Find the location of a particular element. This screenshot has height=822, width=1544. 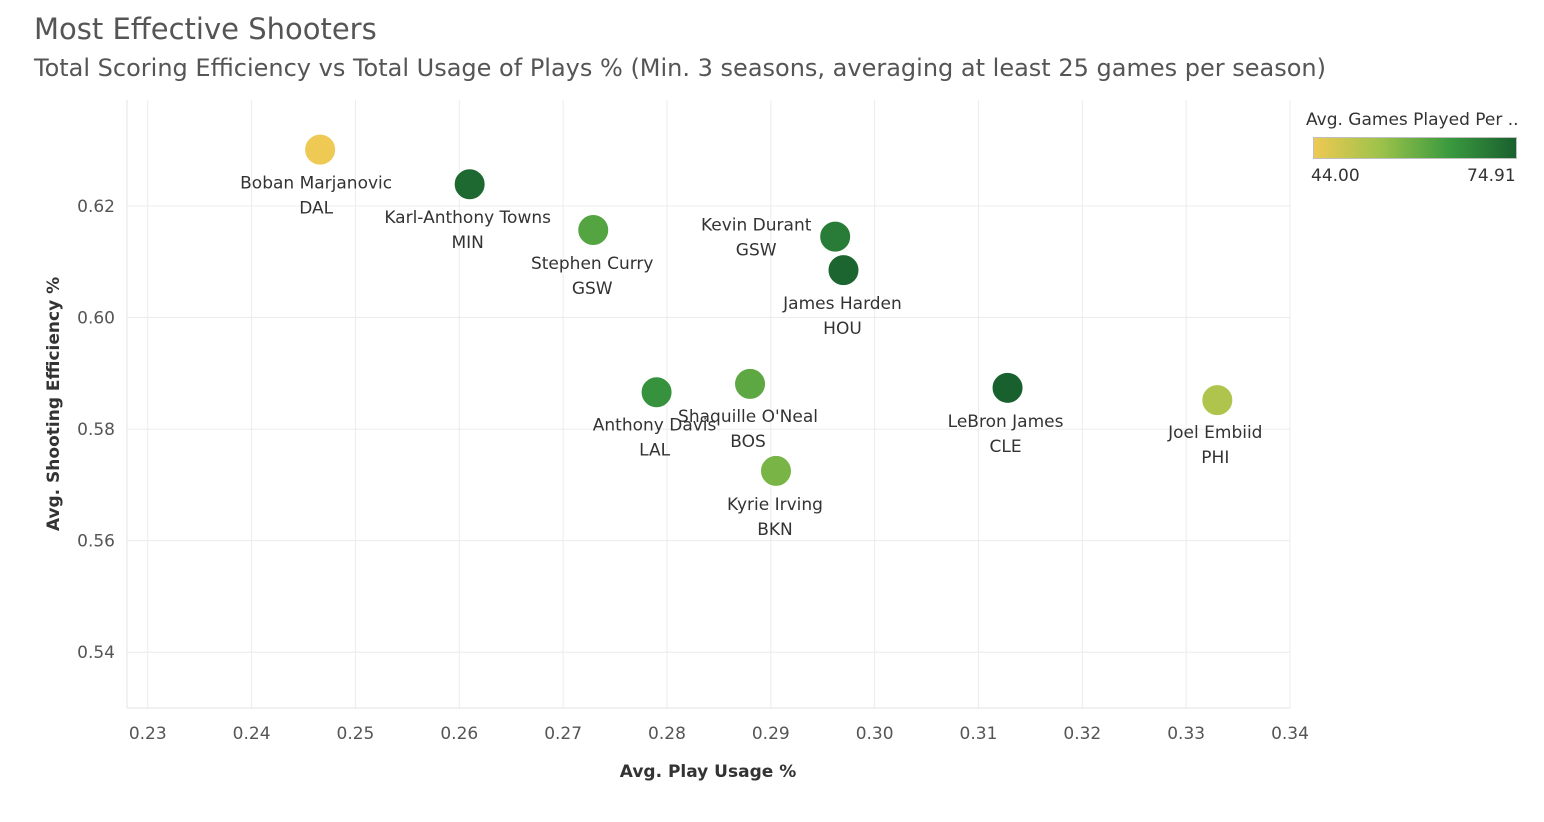

point-team-label: MIN is located at coordinates (467, 243).